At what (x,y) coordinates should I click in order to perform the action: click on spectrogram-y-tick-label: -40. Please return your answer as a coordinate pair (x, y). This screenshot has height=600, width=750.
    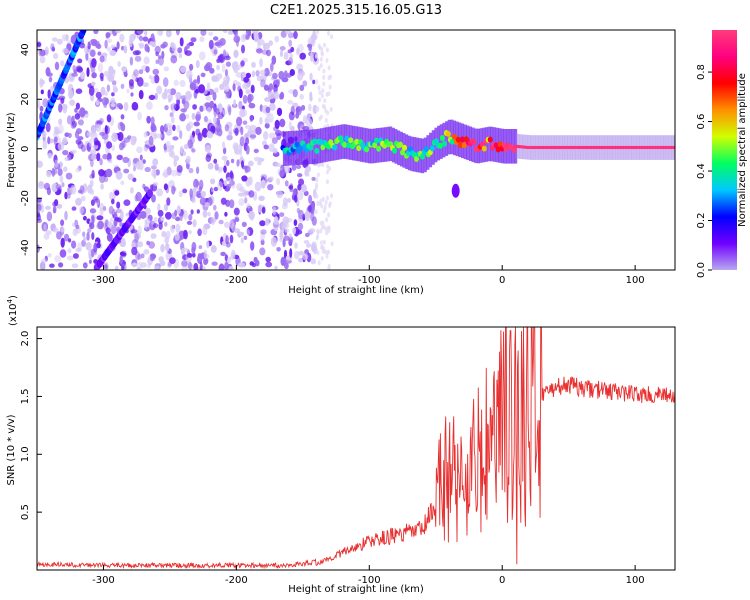
    Looking at the image, I should click on (25, 248).